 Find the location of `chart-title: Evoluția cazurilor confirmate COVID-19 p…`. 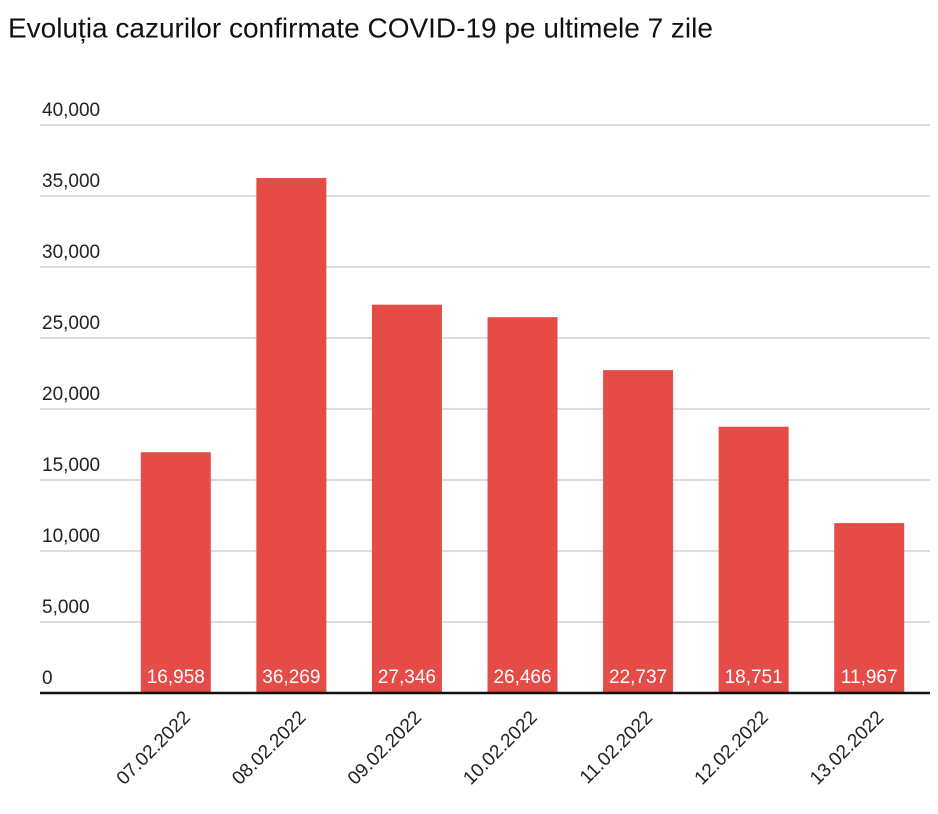

chart-title: Evoluția cazurilor confirmate COVID-19 p… is located at coordinates (360, 27).